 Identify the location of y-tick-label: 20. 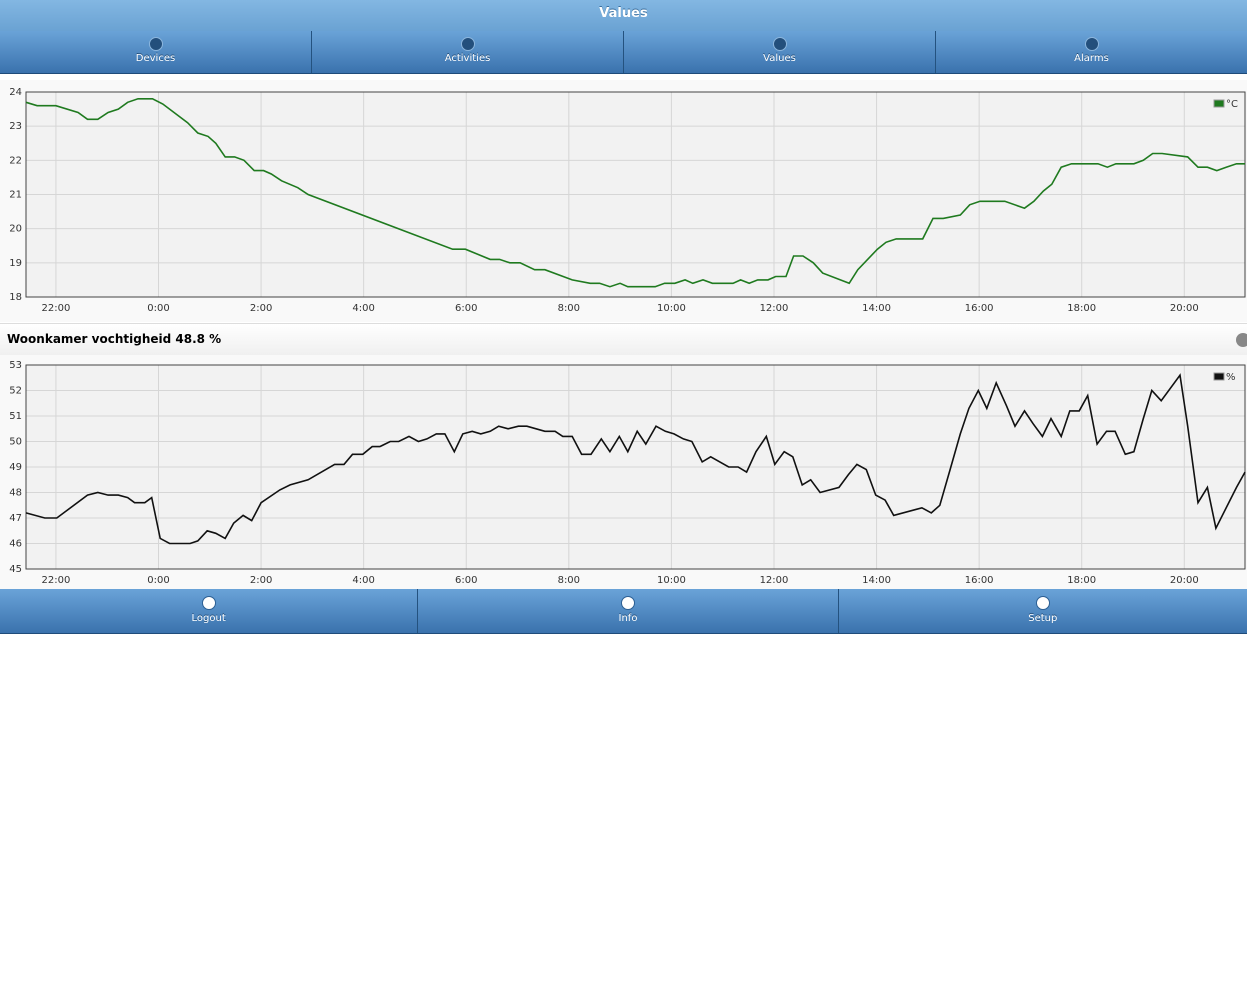
(15, 229).